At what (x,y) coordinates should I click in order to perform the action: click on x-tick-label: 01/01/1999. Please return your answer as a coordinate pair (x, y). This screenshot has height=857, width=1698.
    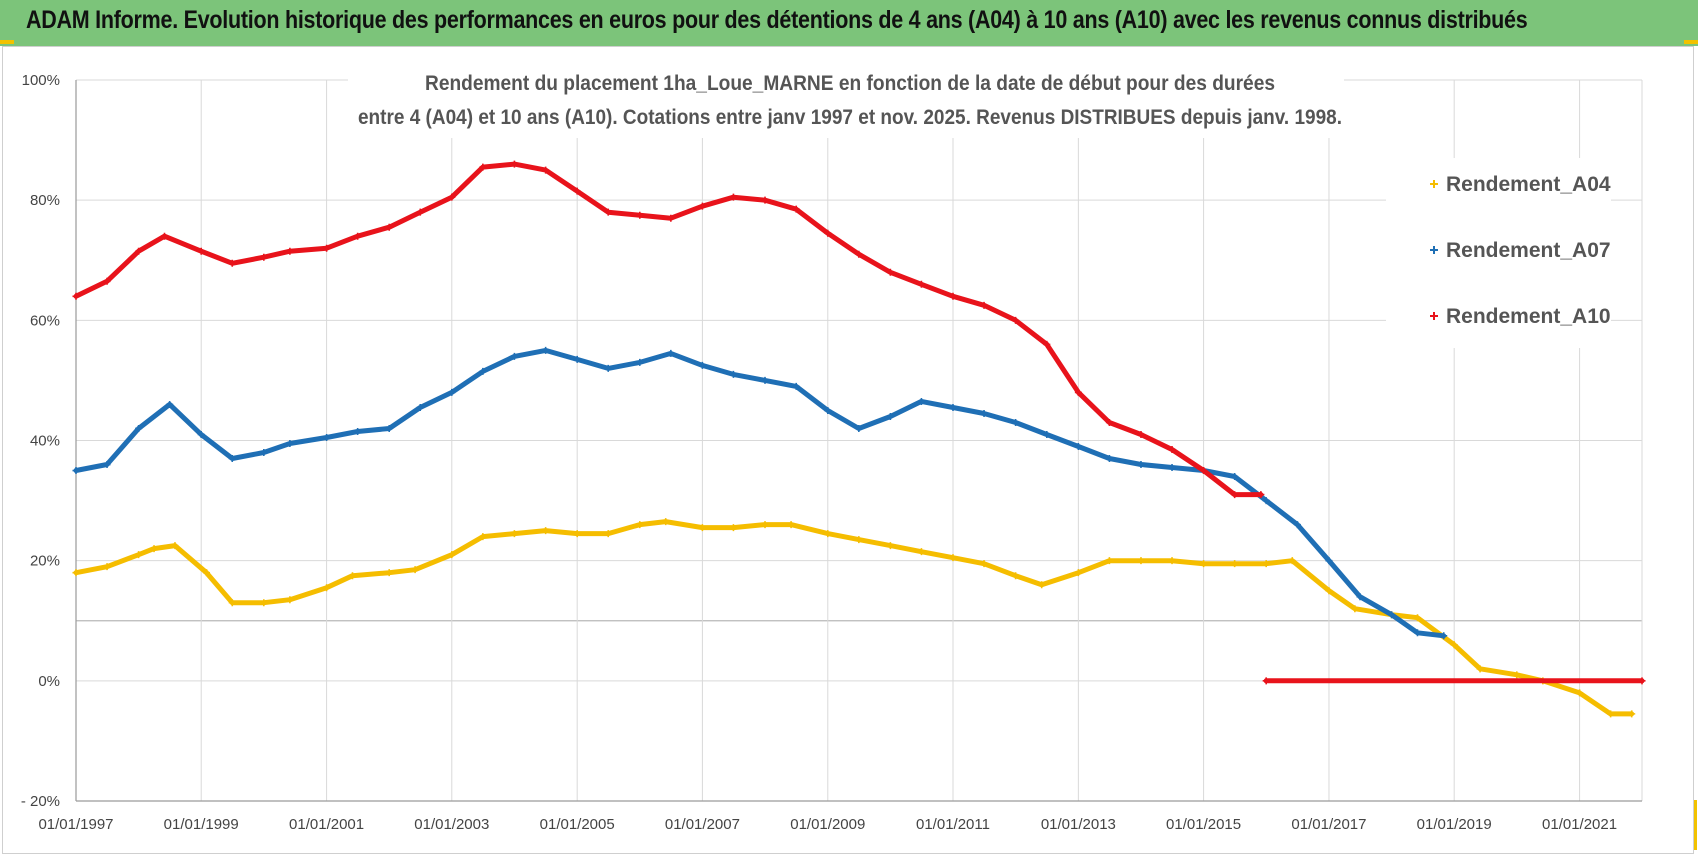
    Looking at the image, I should click on (201, 824).